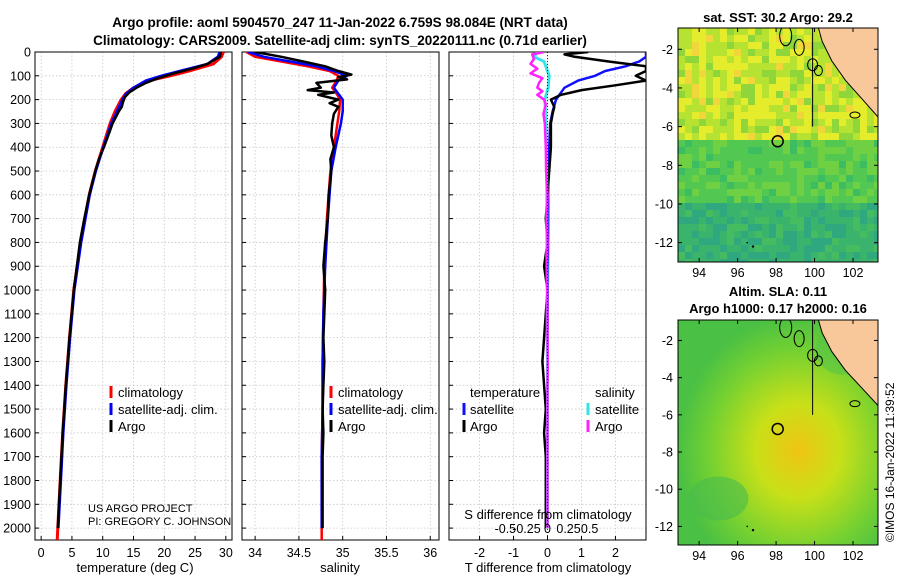  Describe the element at coordinates (17, 505) in the screenshot. I see `y-tick-label: 1900` at that location.